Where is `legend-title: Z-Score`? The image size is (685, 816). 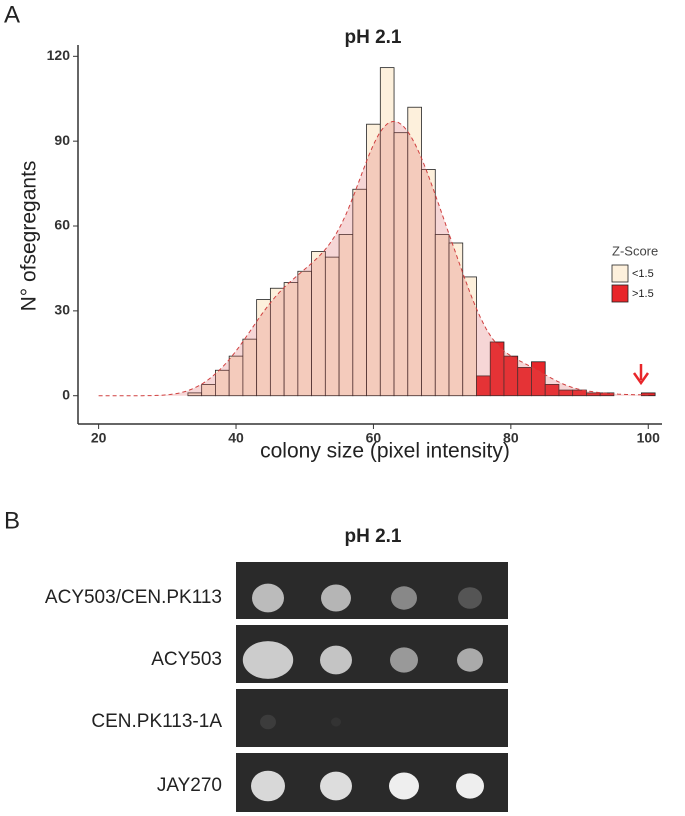 legend-title: Z-Score is located at coordinates (635, 250).